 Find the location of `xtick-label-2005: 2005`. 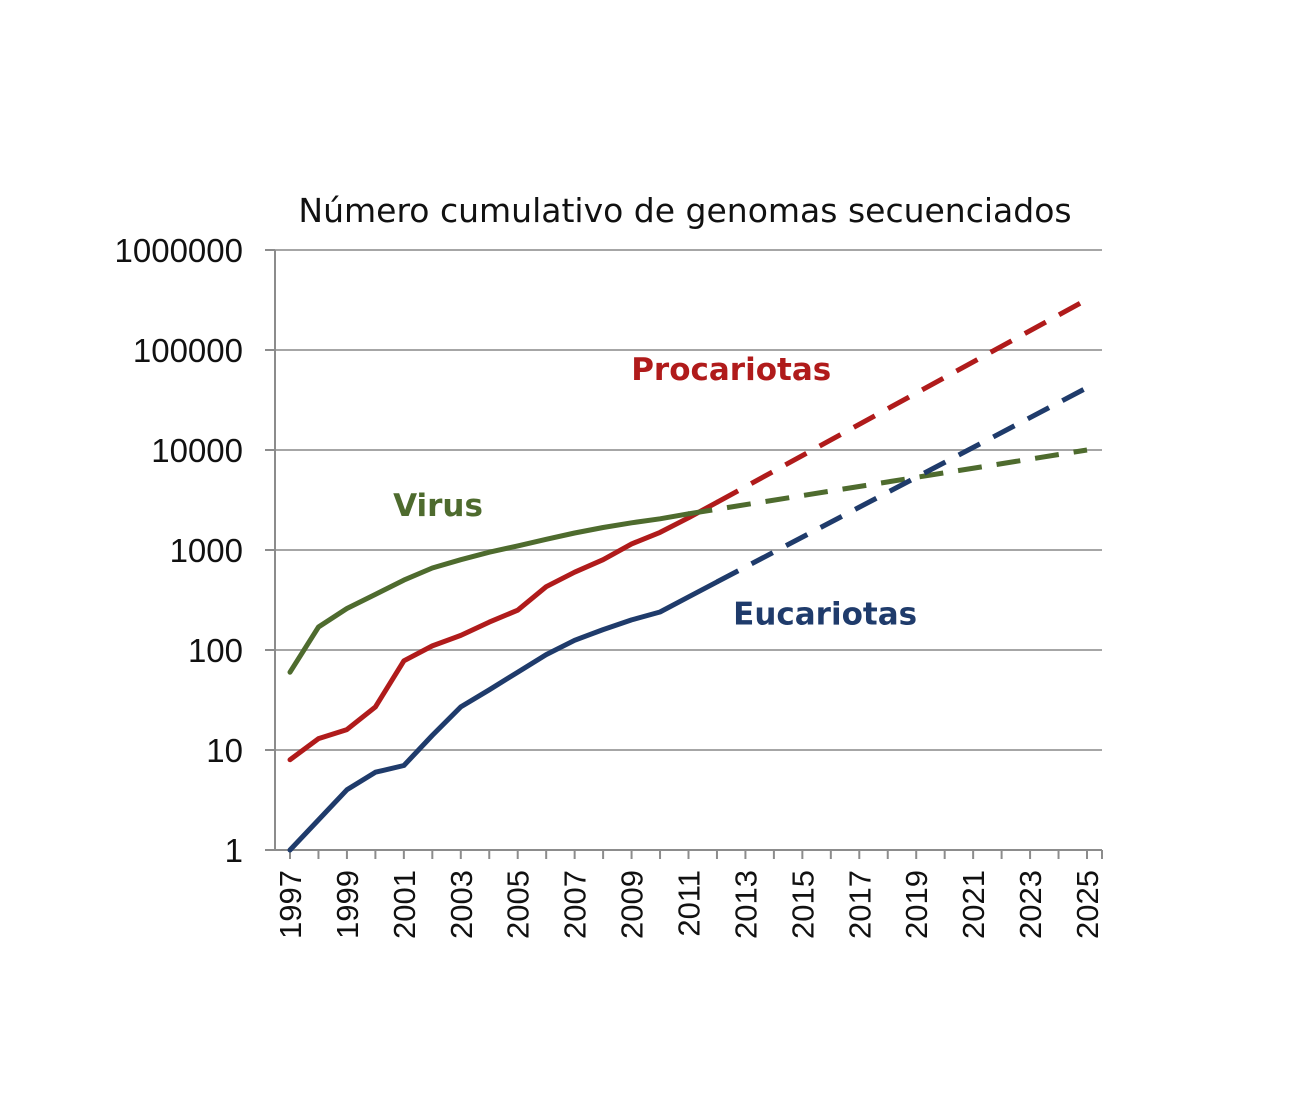

xtick-label-2005: 2005 is located at coordinates (518, 904).